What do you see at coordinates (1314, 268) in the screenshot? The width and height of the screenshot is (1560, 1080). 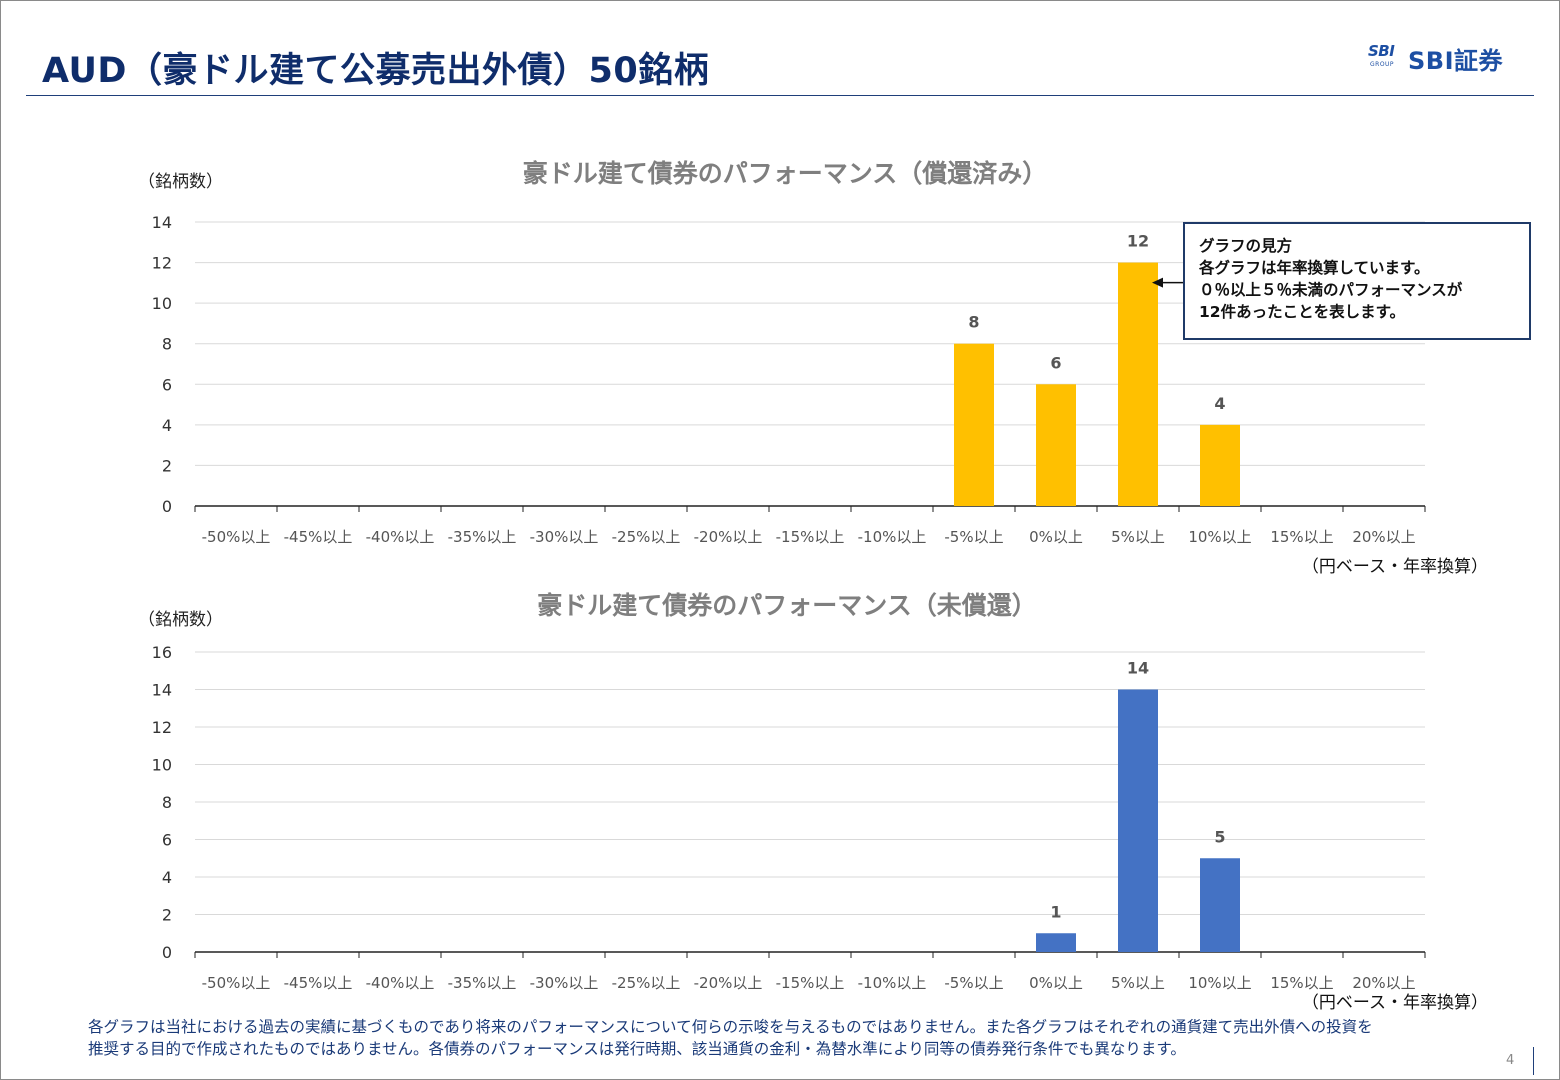 I see `callout-line-2: 各グラフは年率換算しています。` at bounding box center [1314, 268].